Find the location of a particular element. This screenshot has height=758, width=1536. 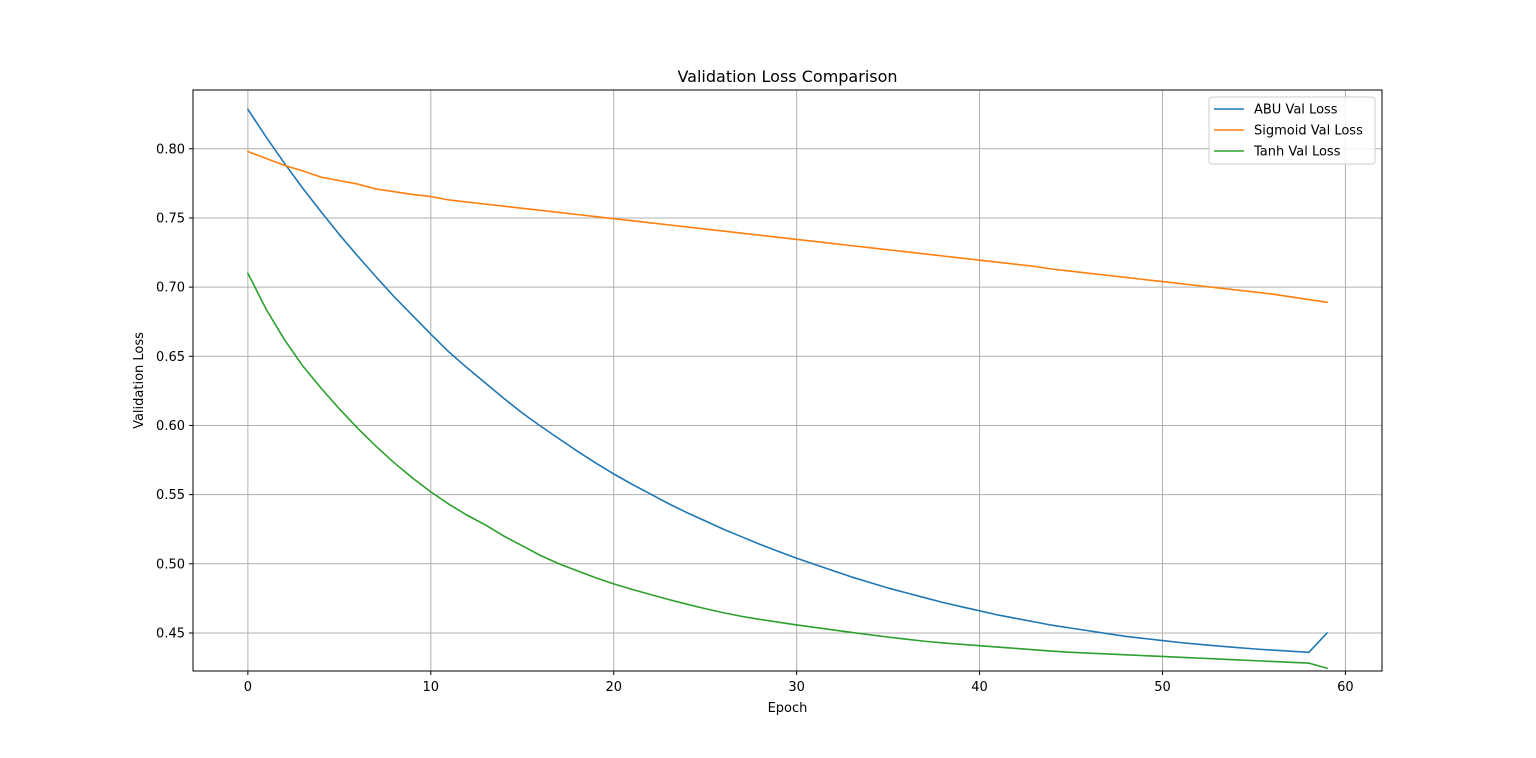

x-tick-label: 30 is located at coordinates (796, 687).